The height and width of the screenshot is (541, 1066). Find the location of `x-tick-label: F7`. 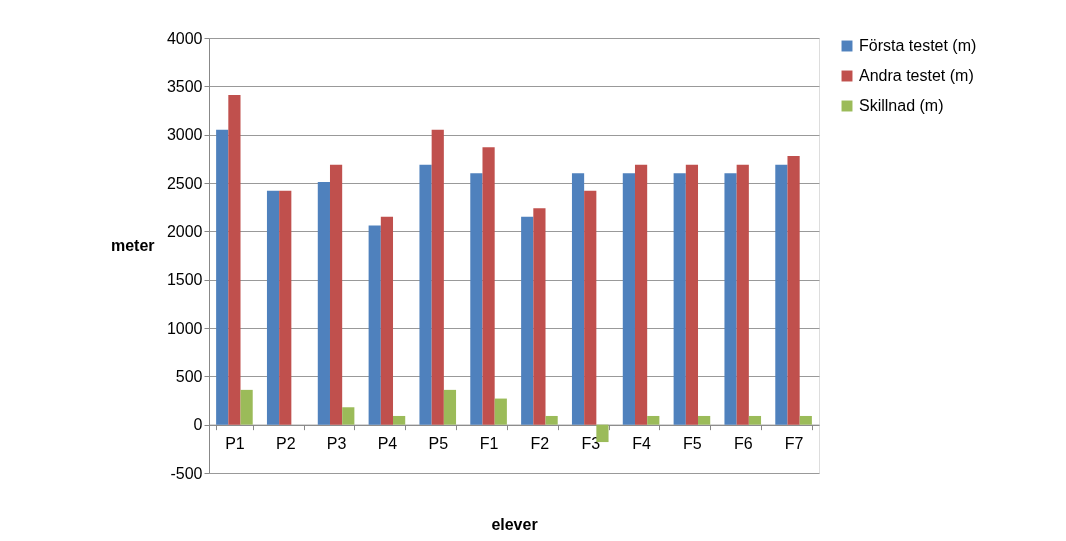

x-tick-label: F7 is located at coordinates (794, 444).